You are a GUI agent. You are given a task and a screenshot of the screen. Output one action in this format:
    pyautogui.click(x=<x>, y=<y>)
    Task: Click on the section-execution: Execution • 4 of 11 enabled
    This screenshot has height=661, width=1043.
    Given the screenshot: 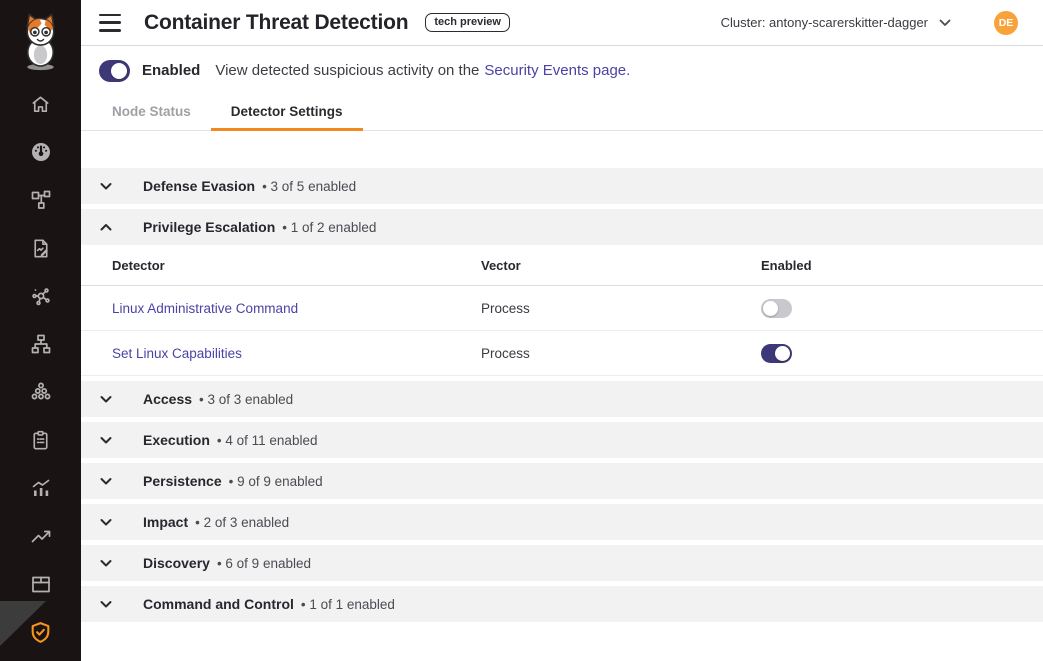 What is the action you would take?
    pyautogui.click(x=562, y=440)
    